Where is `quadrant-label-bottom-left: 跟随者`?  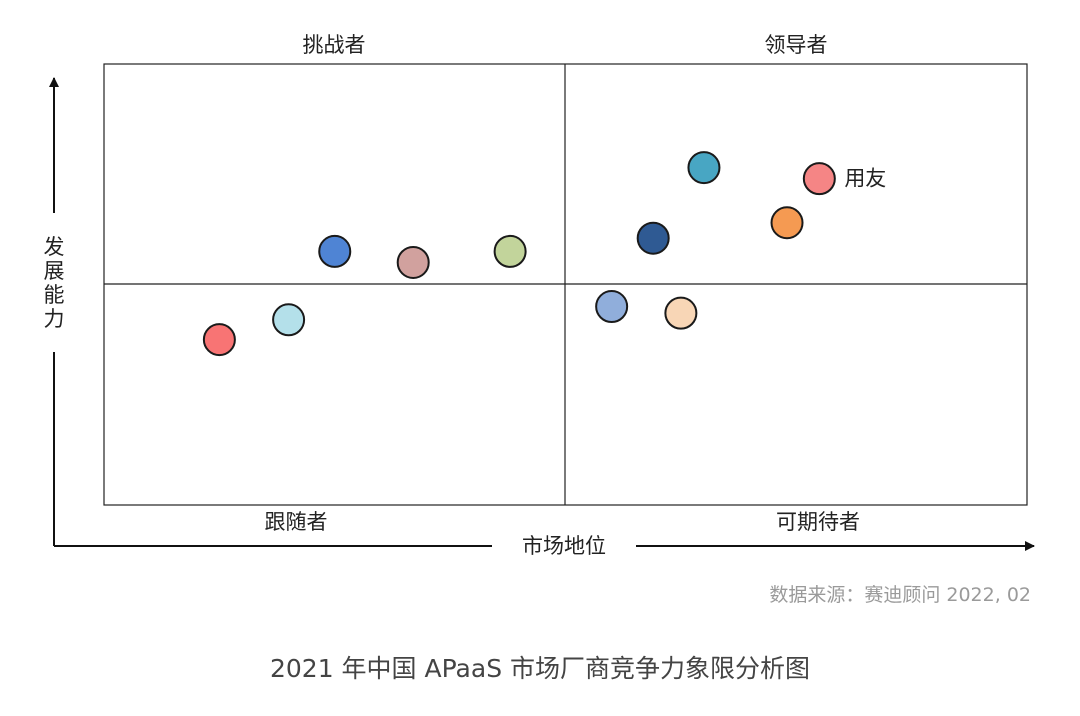
quadrant-label-bottom-left: 跟随者 is located at coordinates (296, 522).